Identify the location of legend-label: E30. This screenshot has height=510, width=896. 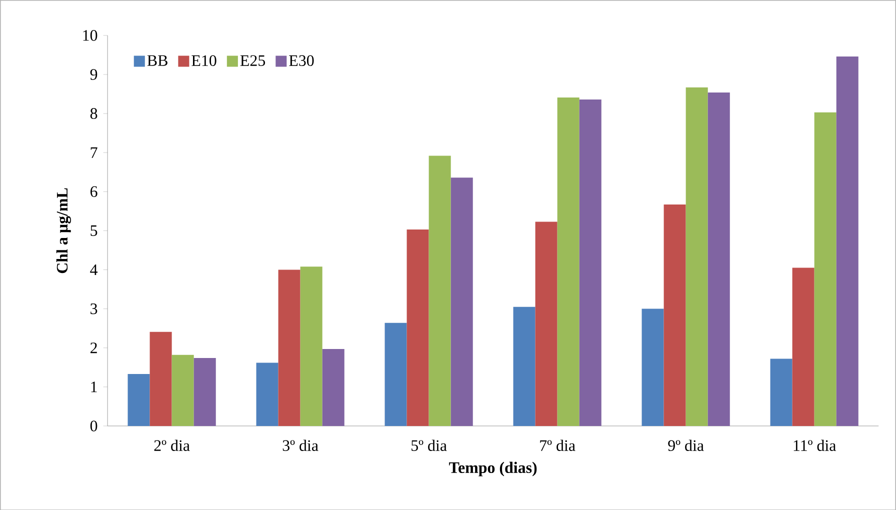
(301, 60).